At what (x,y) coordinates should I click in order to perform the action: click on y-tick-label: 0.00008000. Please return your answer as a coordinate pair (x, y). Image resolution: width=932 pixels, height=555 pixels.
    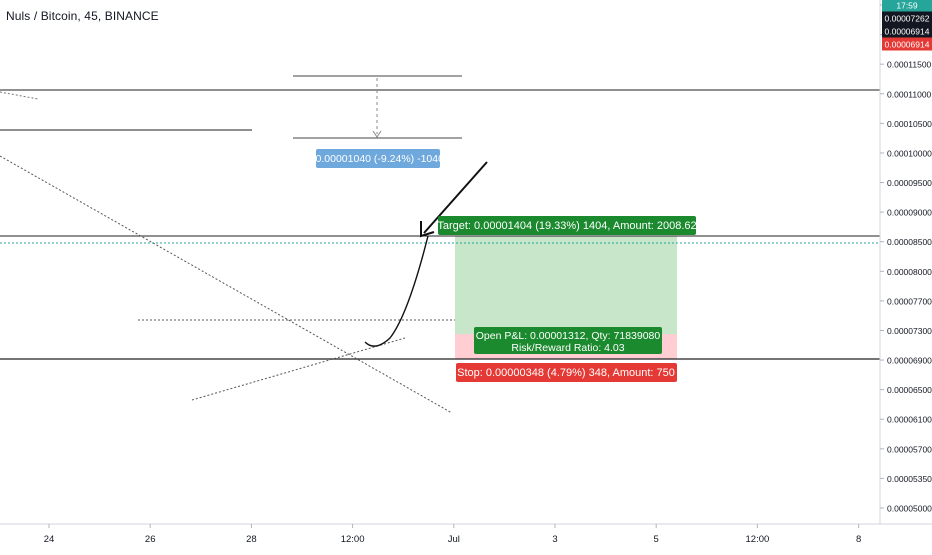
    Looking at the image, I should click on (909, 272).